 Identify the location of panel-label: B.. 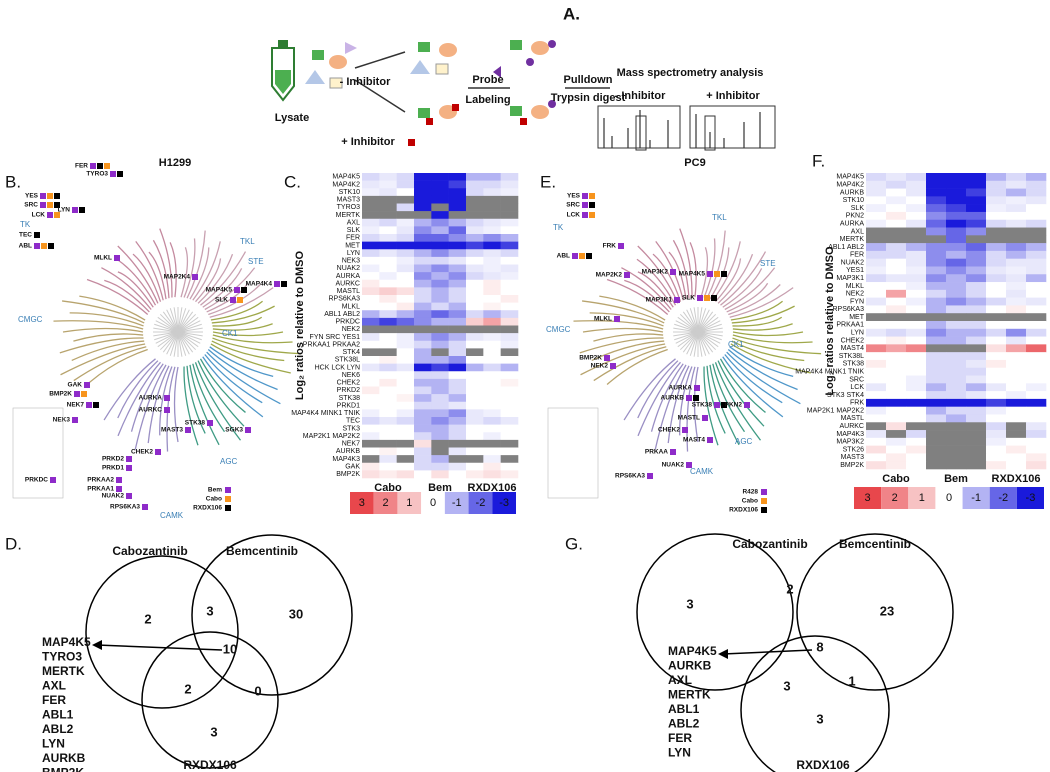
(13, 181).